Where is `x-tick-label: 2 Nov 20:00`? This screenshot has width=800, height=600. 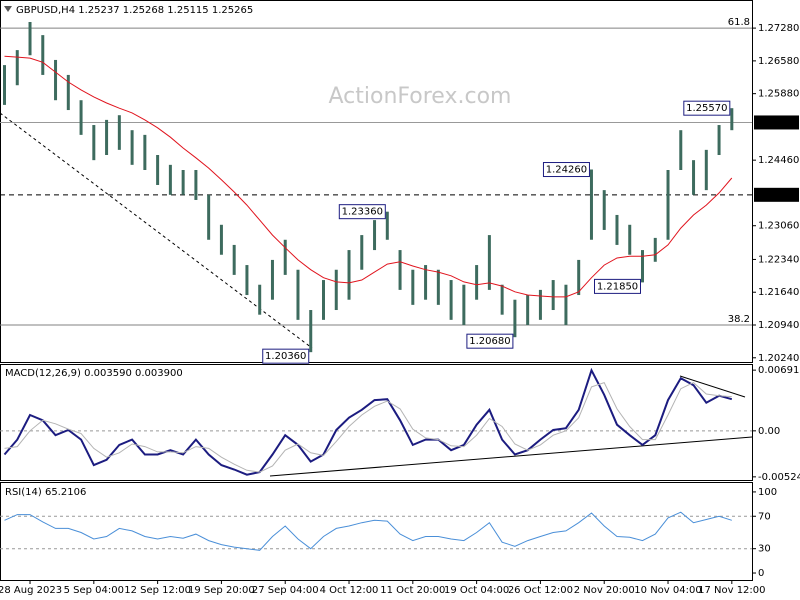 x-tick-label: 2 Nov 20:00 is located at coordinates (604, 590).